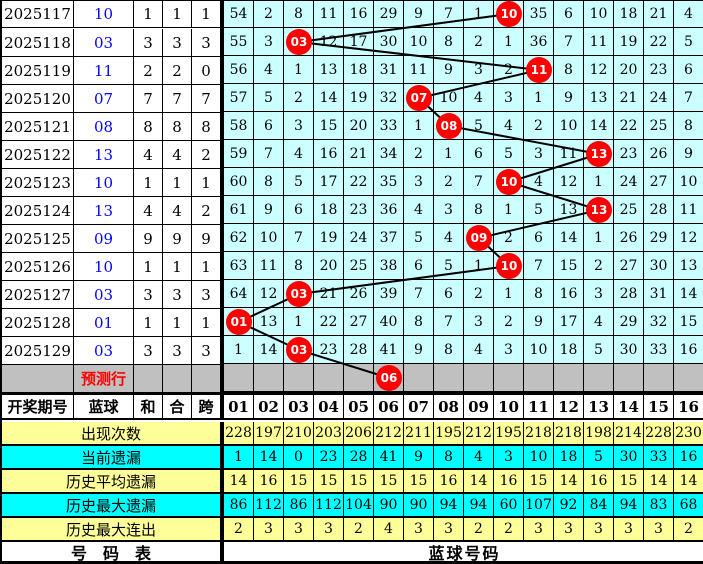  Describe the element at coordinates (389, 266) in the screenshot. I see `omission-cell: 38` at that location.